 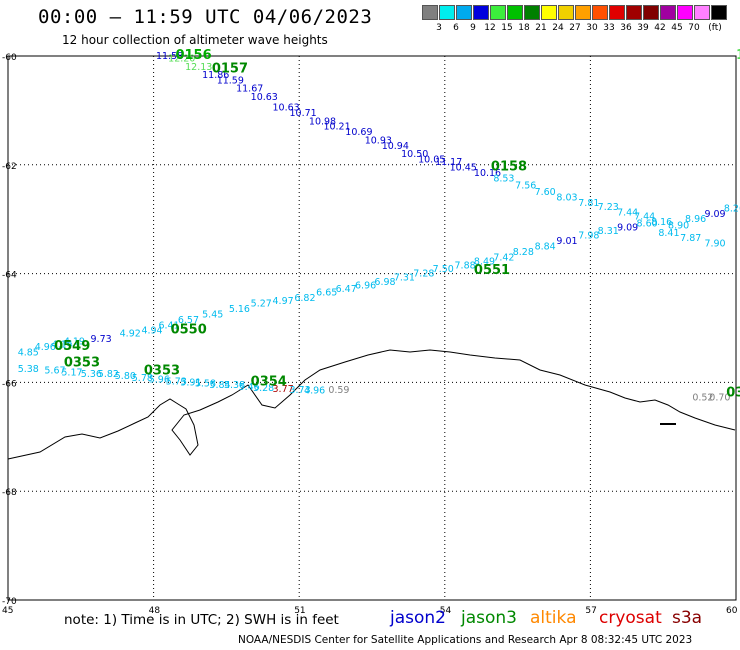 What do you see at coordinates (130, 333) in the screenshot?
I see `swh-label: 4.92` at bounding box center [130, 333].